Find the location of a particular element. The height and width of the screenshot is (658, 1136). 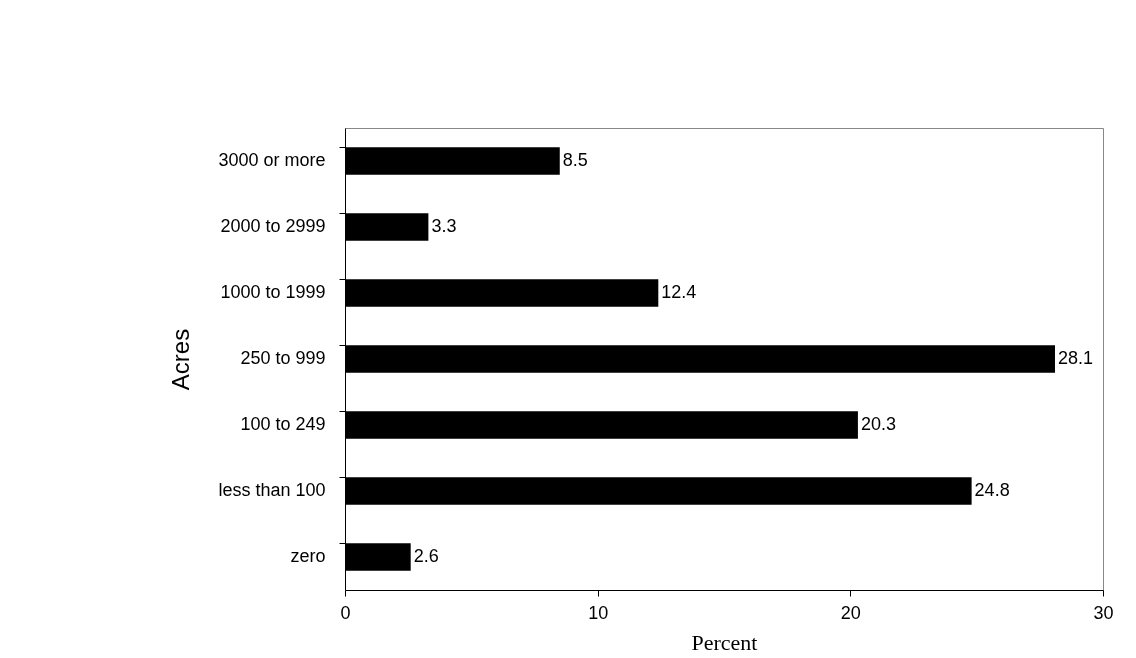

x-tick-label: 10 is located at coordinates (598, 612).